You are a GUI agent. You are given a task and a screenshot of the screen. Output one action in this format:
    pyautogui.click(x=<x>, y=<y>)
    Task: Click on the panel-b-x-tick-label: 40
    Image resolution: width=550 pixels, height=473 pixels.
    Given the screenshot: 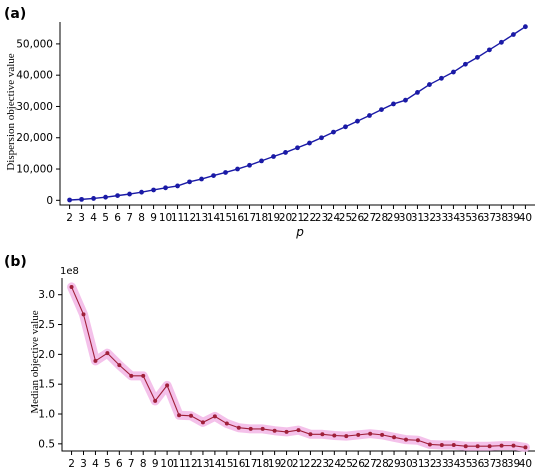 What is the action you would take?
    pyautogui.click(x=525, y=464)
    